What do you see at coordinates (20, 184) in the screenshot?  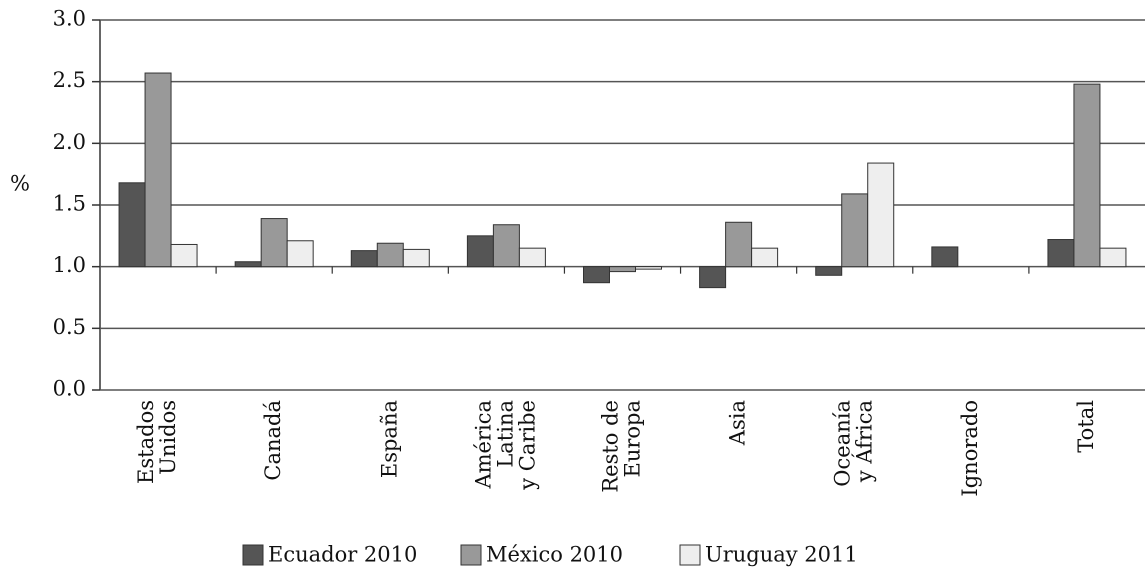 I see `y-axis-label: %` at bounding box center [20, 184].